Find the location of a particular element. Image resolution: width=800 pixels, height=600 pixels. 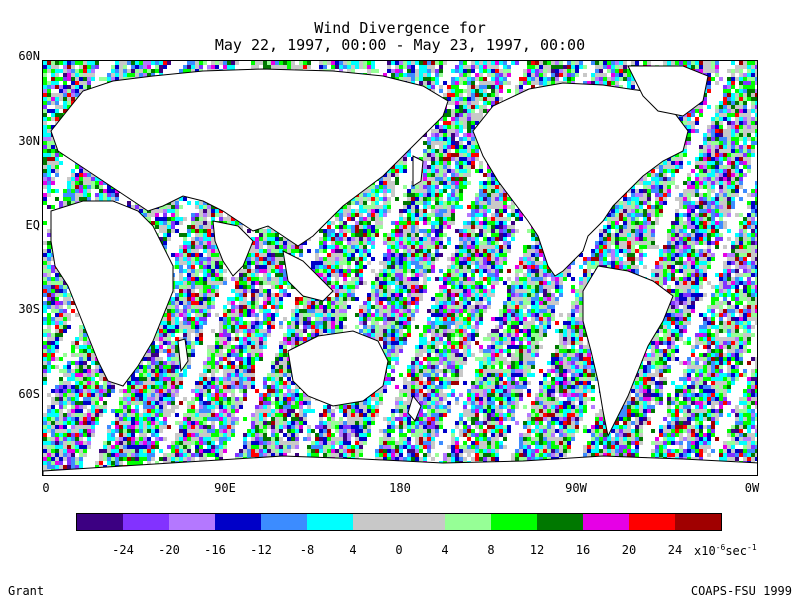

lon-label-90w: 90W is located at coordinates (576, 488).